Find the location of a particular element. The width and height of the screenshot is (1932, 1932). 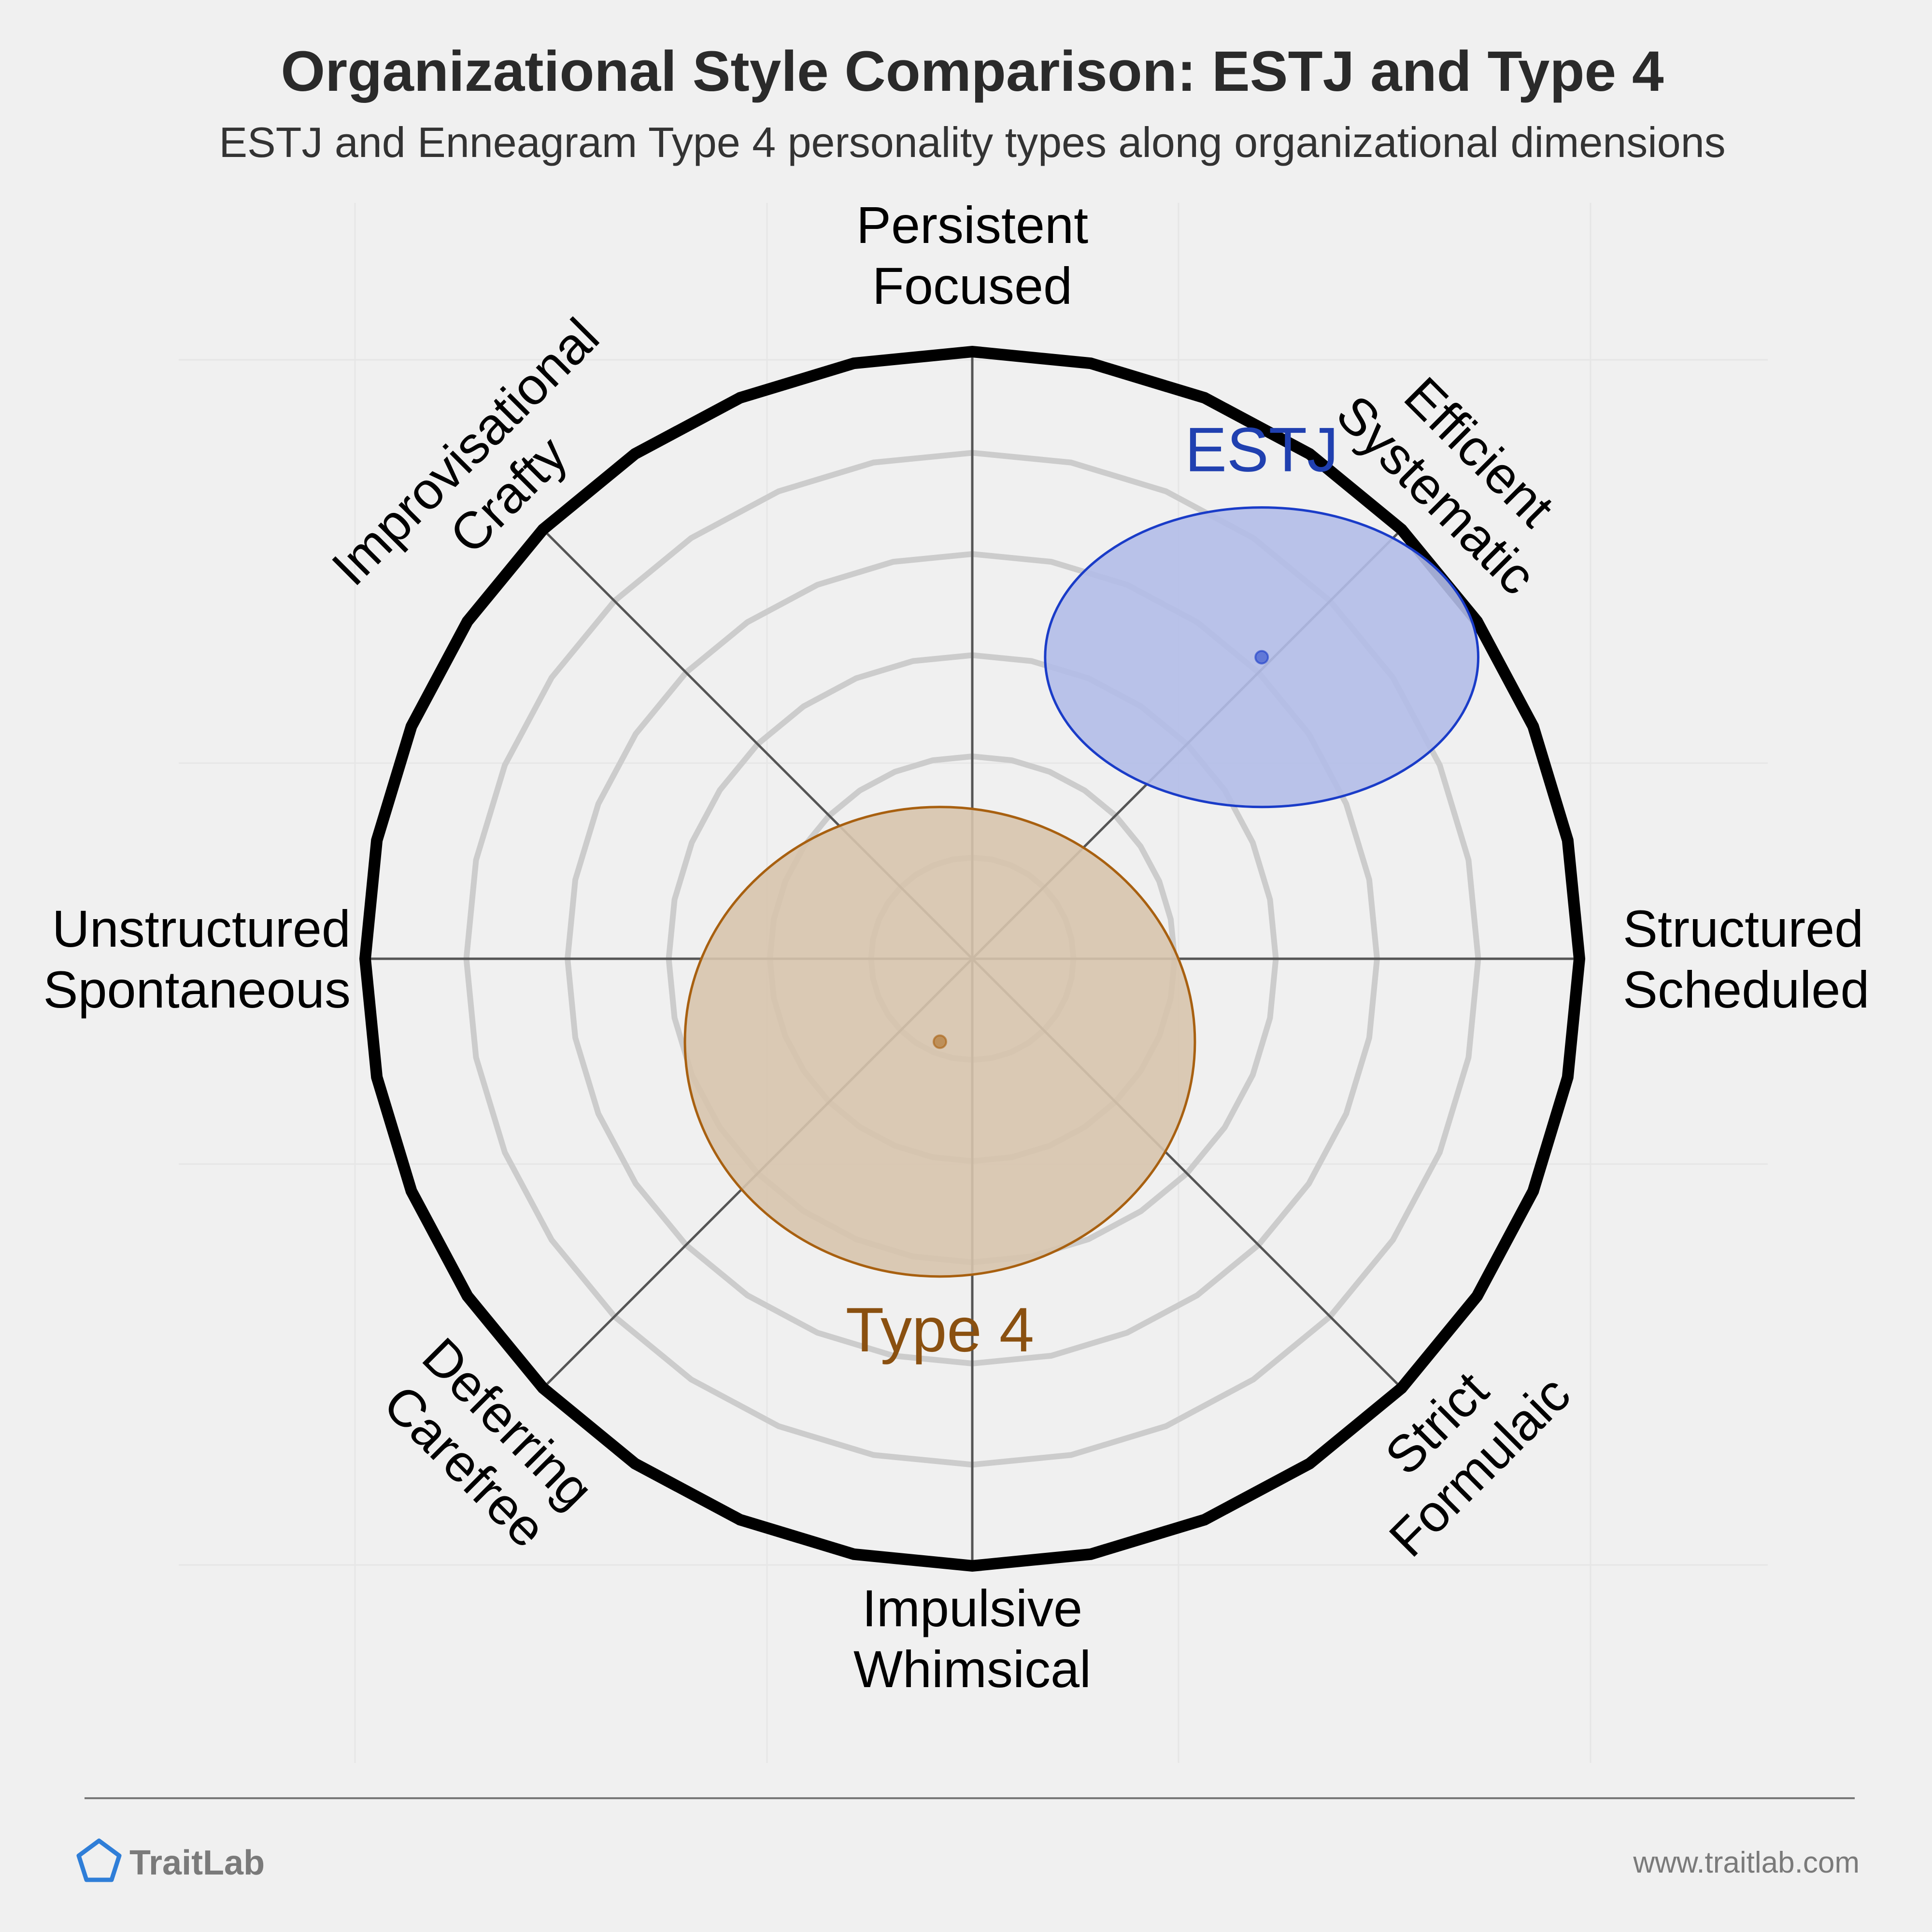

brand-name: TraitLab is located at coordinates (197, 1863).